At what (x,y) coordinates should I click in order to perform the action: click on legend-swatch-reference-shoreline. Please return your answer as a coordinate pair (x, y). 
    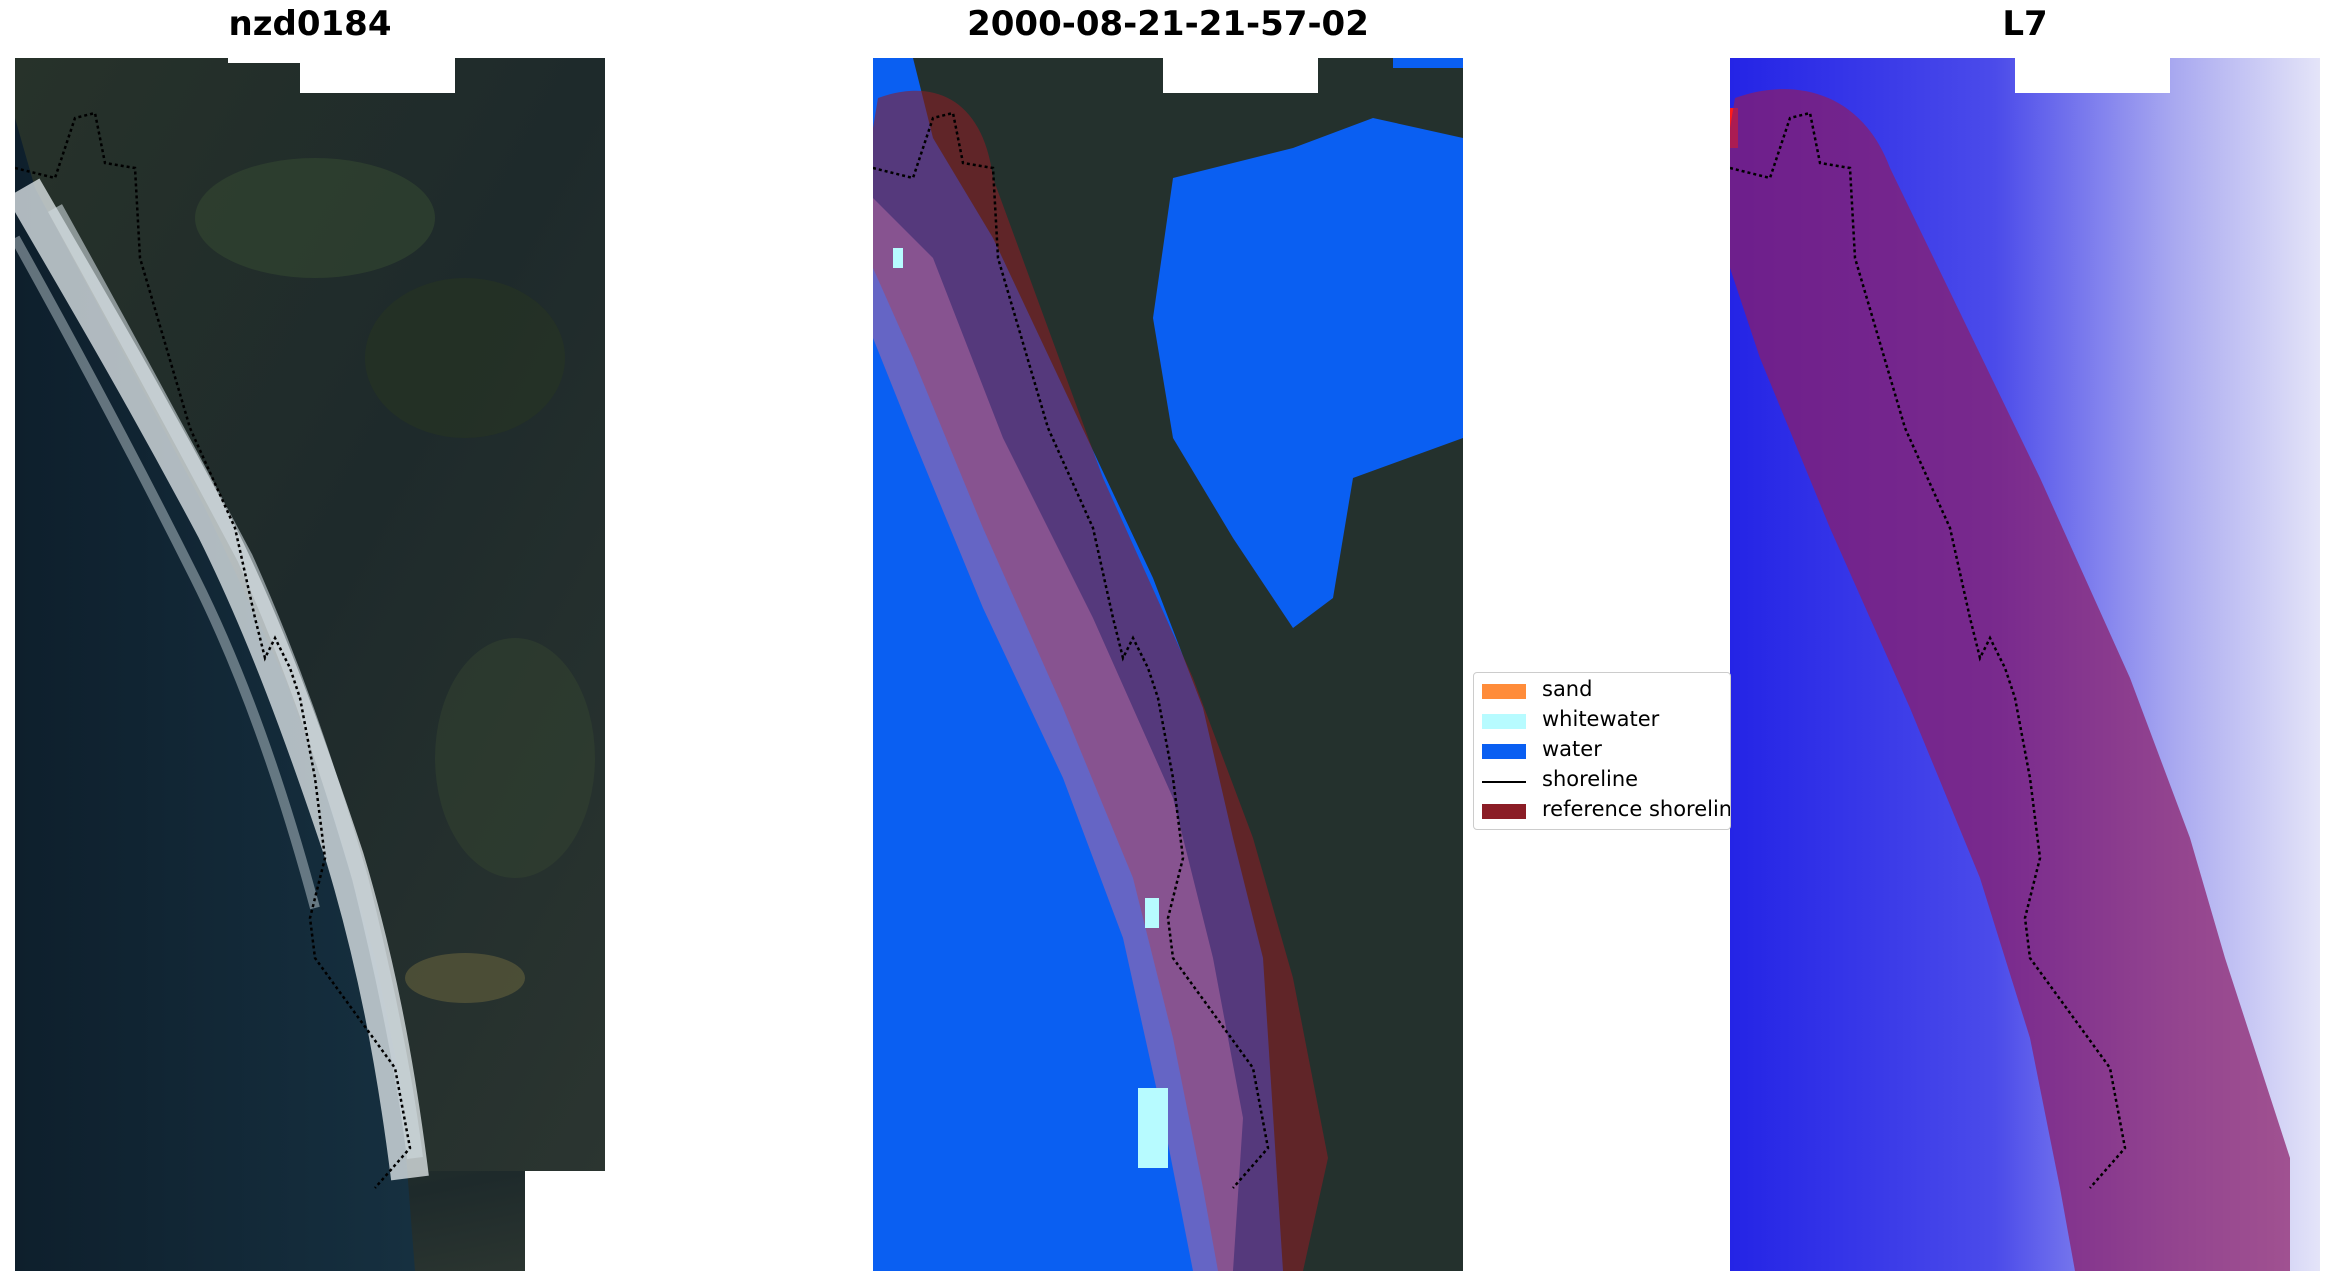
    Looking at the image, I should click on (1504, 811).